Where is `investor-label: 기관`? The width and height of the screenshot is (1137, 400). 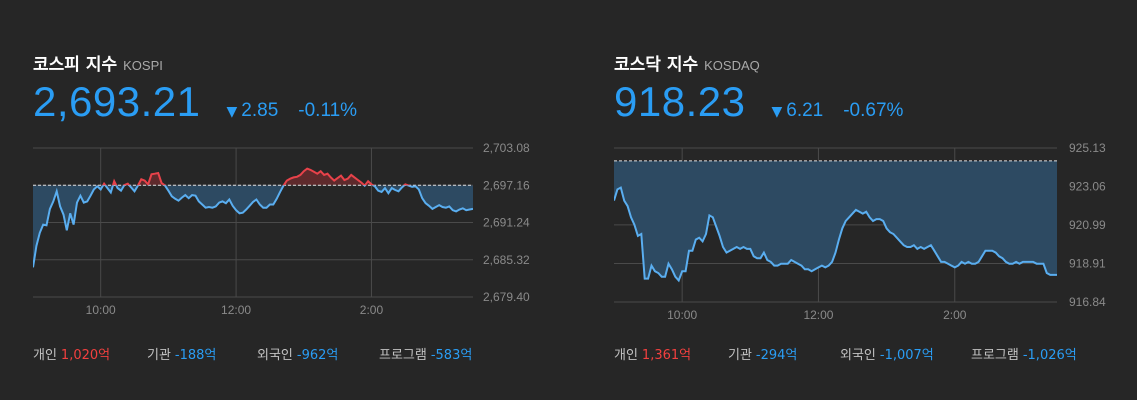
investor-label: 기관 is located at coordinates (740, 355).